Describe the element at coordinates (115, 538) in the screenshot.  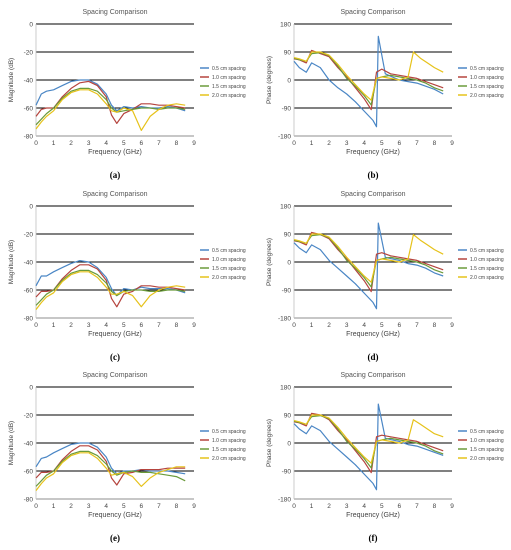
I see `panel-label: (e)` at that location.